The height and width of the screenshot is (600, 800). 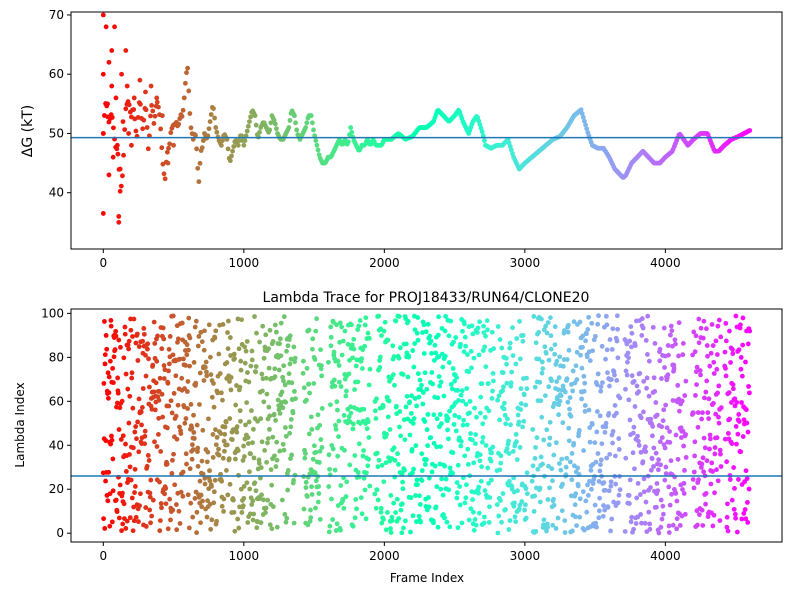 I want to click on bottom-xtick-label-0: 0, so click(x=103, y=556).